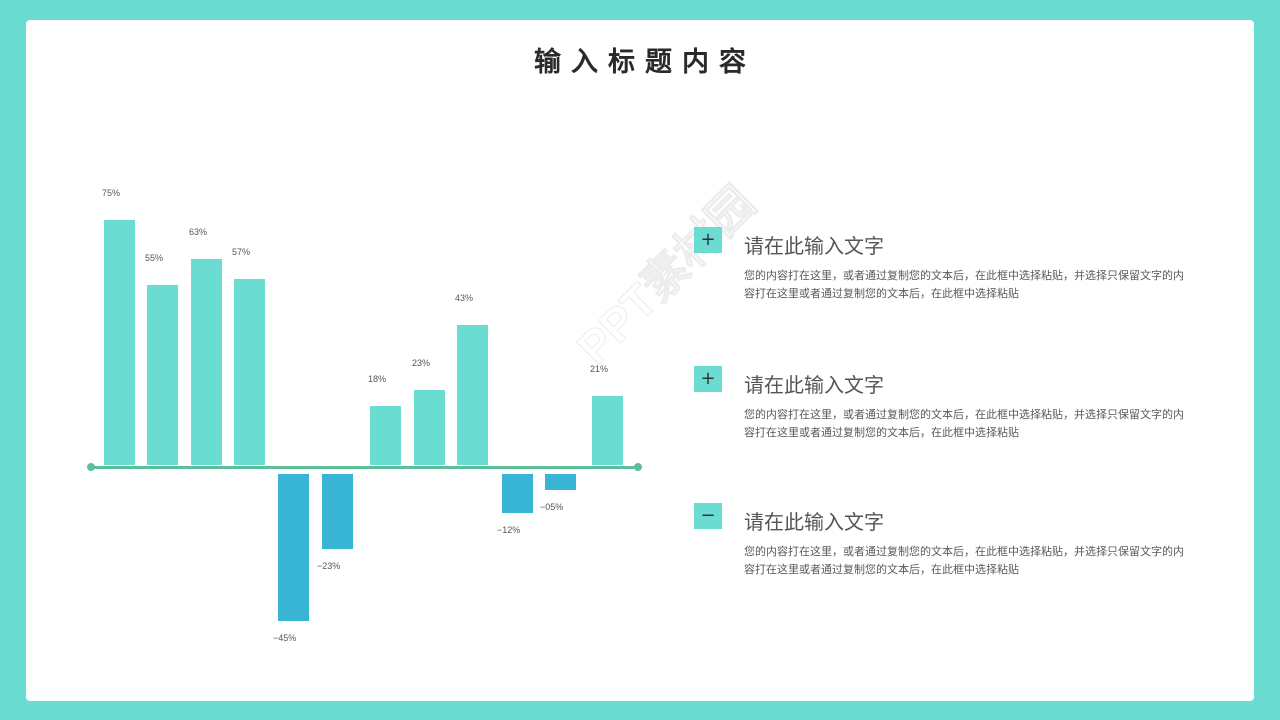  What do you see at coordinates (285, 638) in the screenshot?
I see `bar-value-label: −45%` at bounding box center [285, 638].